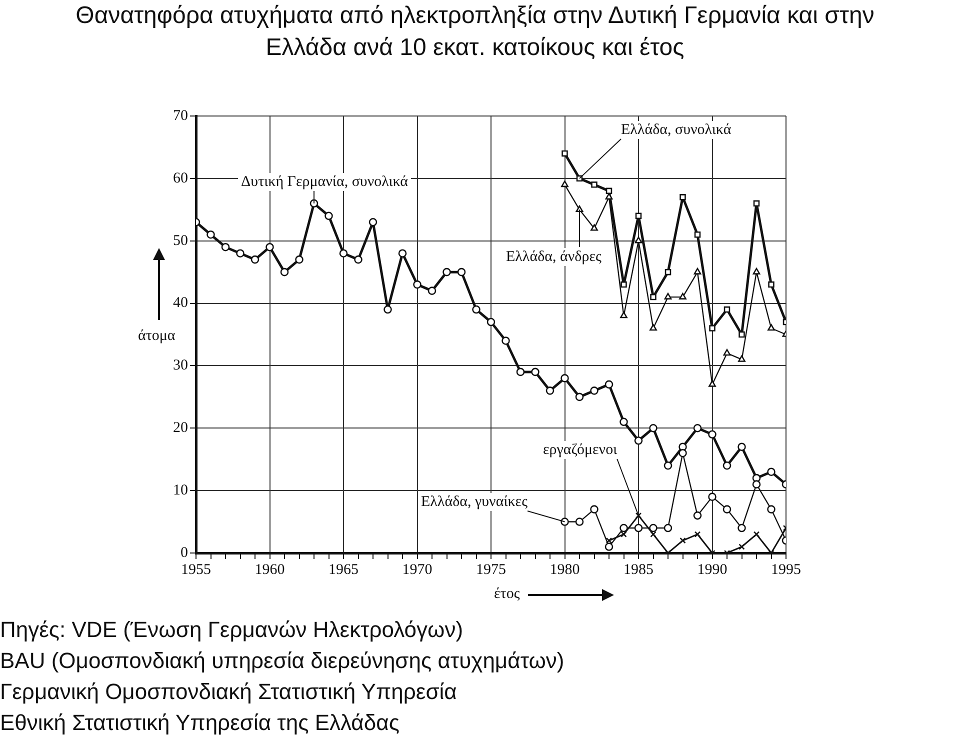 Image resolution: width=960 pixels, height=746 pixels. Describe the element at coordinates (232, 629) in the screenshot. I see `text: Πηγές: VDE (Ένωση Γερμανών Ηλεκτρολόγων)` at that location.